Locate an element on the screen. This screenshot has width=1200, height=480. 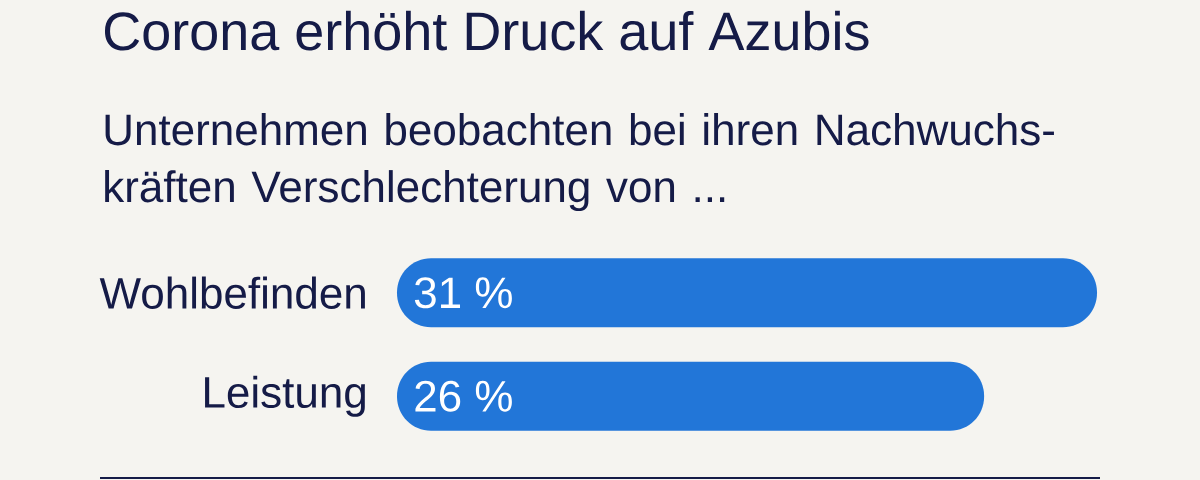
y-tick-label: Leistung is located at coordinates (285, 396).